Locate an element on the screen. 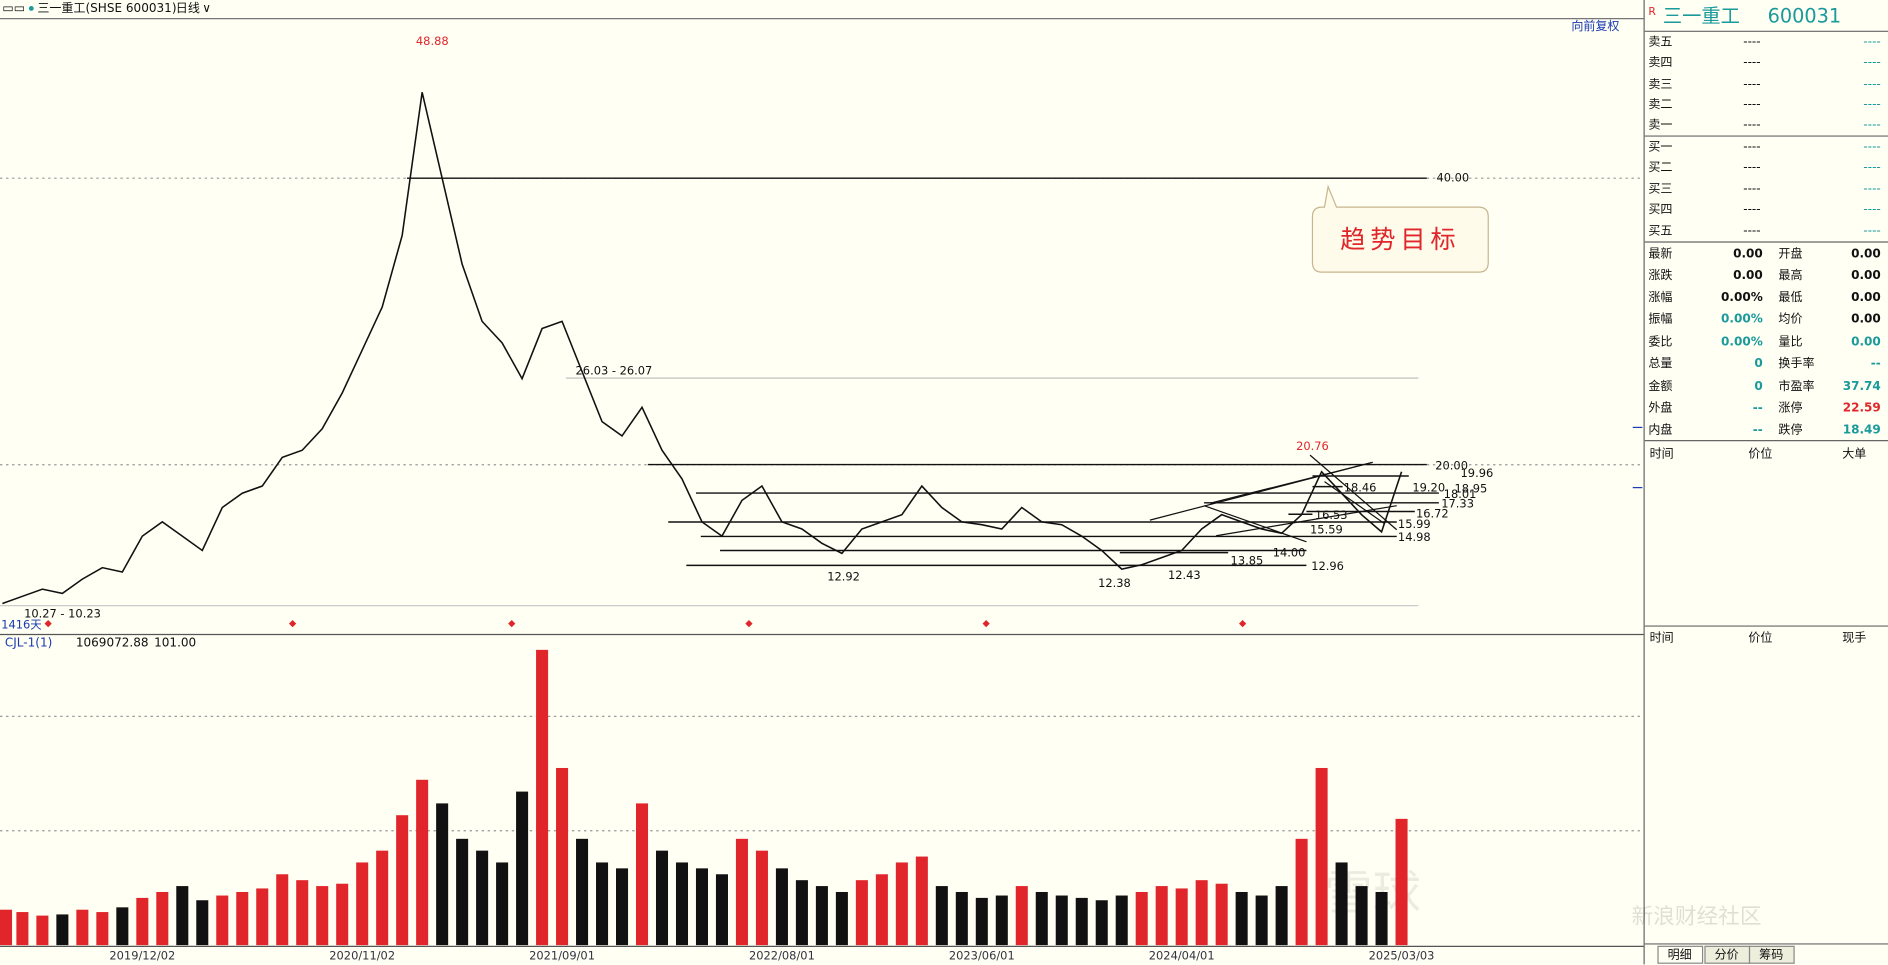 This screenshot has height=965, width=1888. status-dot is located at coordinates (31, 8).